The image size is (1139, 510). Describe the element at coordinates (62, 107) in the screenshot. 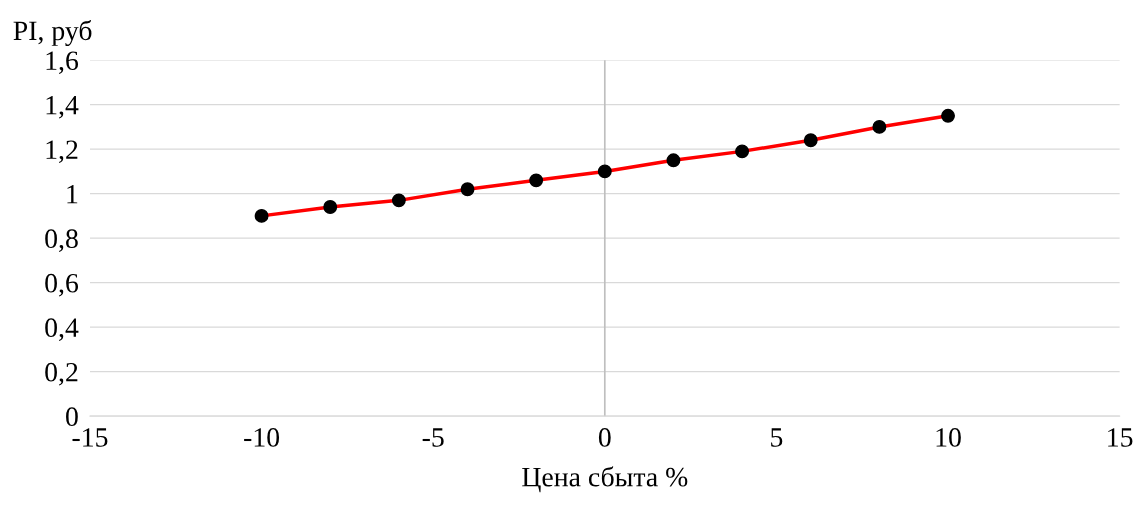

I see `y-tick-label: 1,4` at that location.